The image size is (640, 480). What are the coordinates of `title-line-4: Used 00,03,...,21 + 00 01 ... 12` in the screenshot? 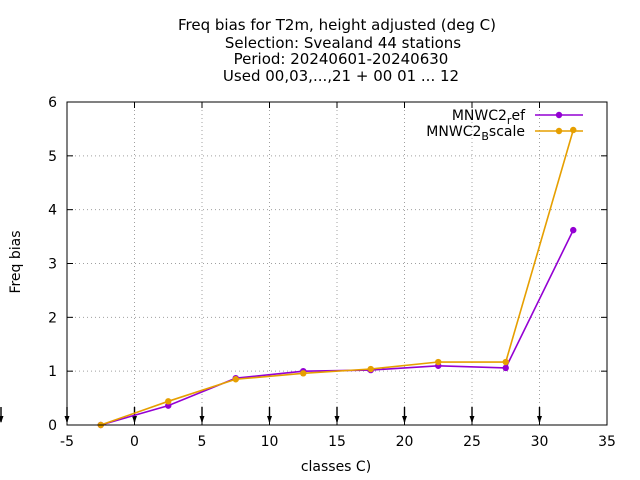 It's located at (341, 76).